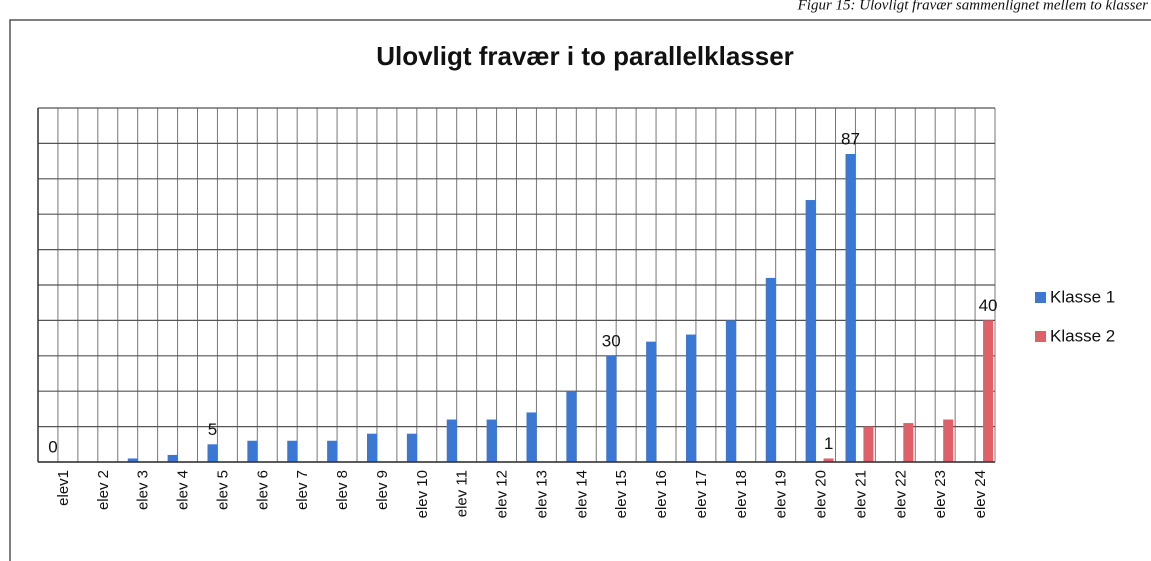 This screenshot has width=1151, height=561. Describe the element at coordinates (988, 305) in the screenshot. I see `data-label: 40` at that location.